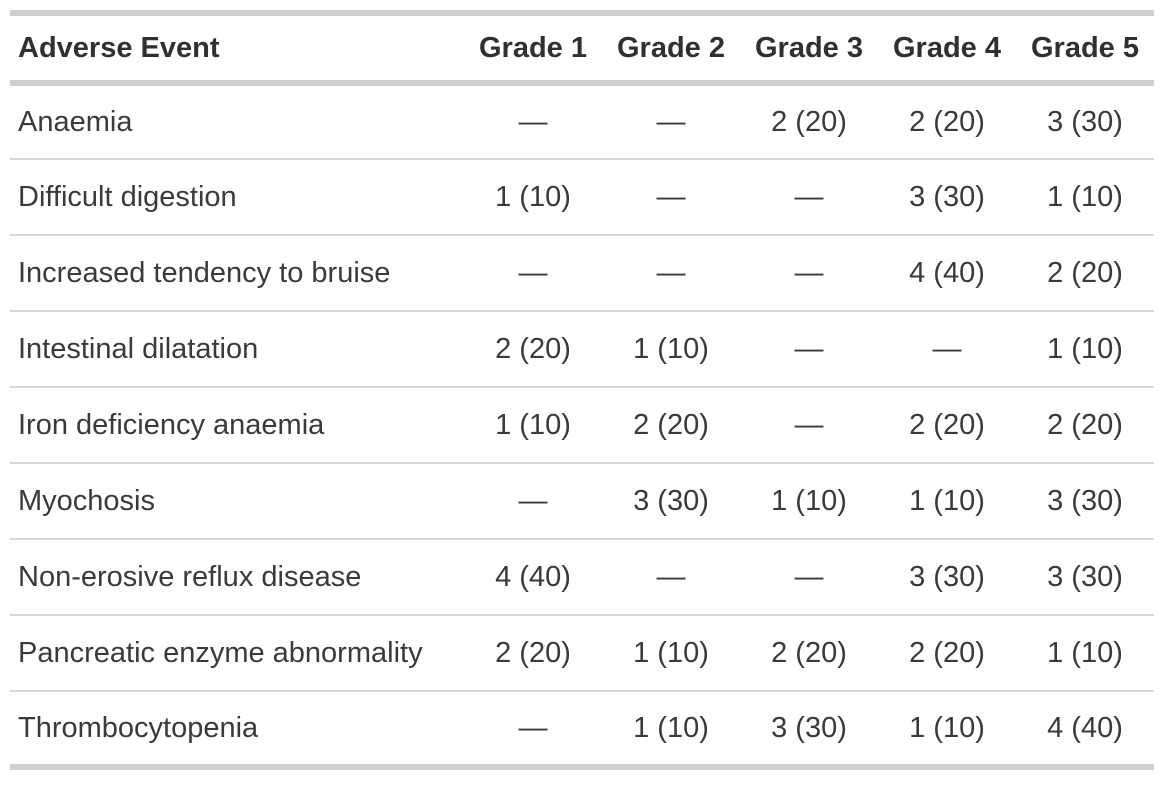 The image size is (1164, 808). What do you see at coordinates (582, 121) in the screenshot?
I see `table-row: Anaemia — — 2 (20) 2 (20) 3 (30)` at bounding box center [582, 121].